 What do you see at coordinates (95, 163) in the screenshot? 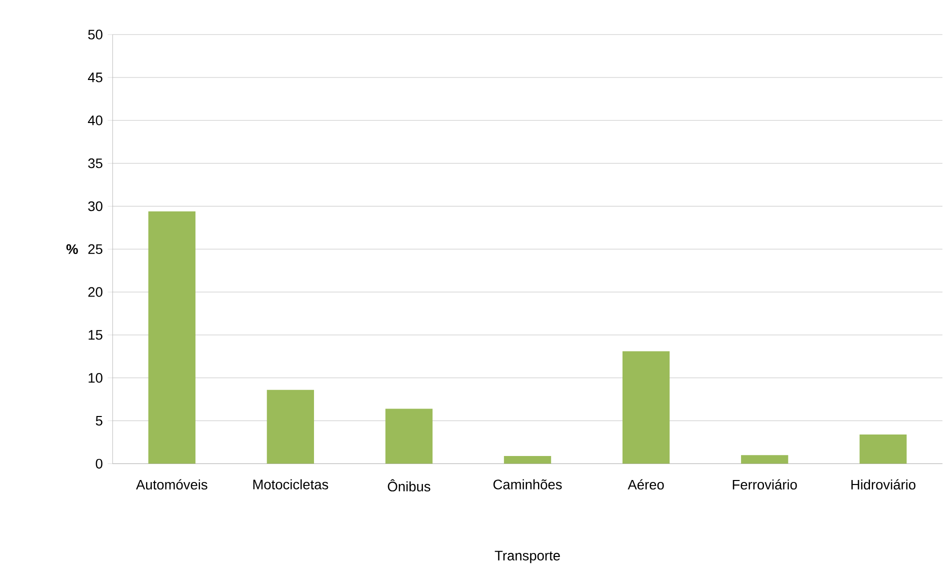
I see `y-tick-label: 35` at bounding box center [95, 163].